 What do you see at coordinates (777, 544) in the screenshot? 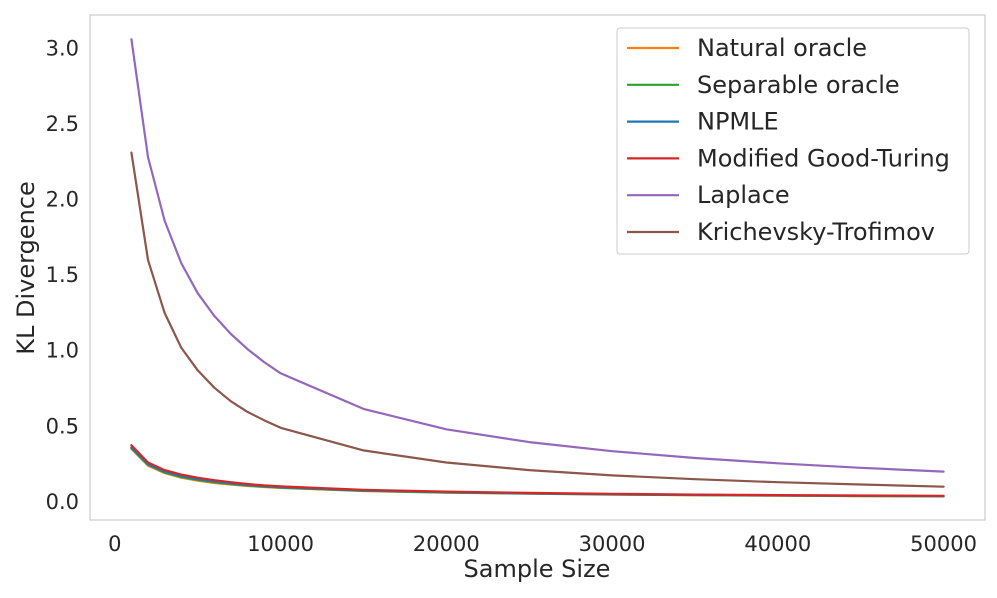
I see `x-tick-label: 40000` at bounding box center [777, 544].